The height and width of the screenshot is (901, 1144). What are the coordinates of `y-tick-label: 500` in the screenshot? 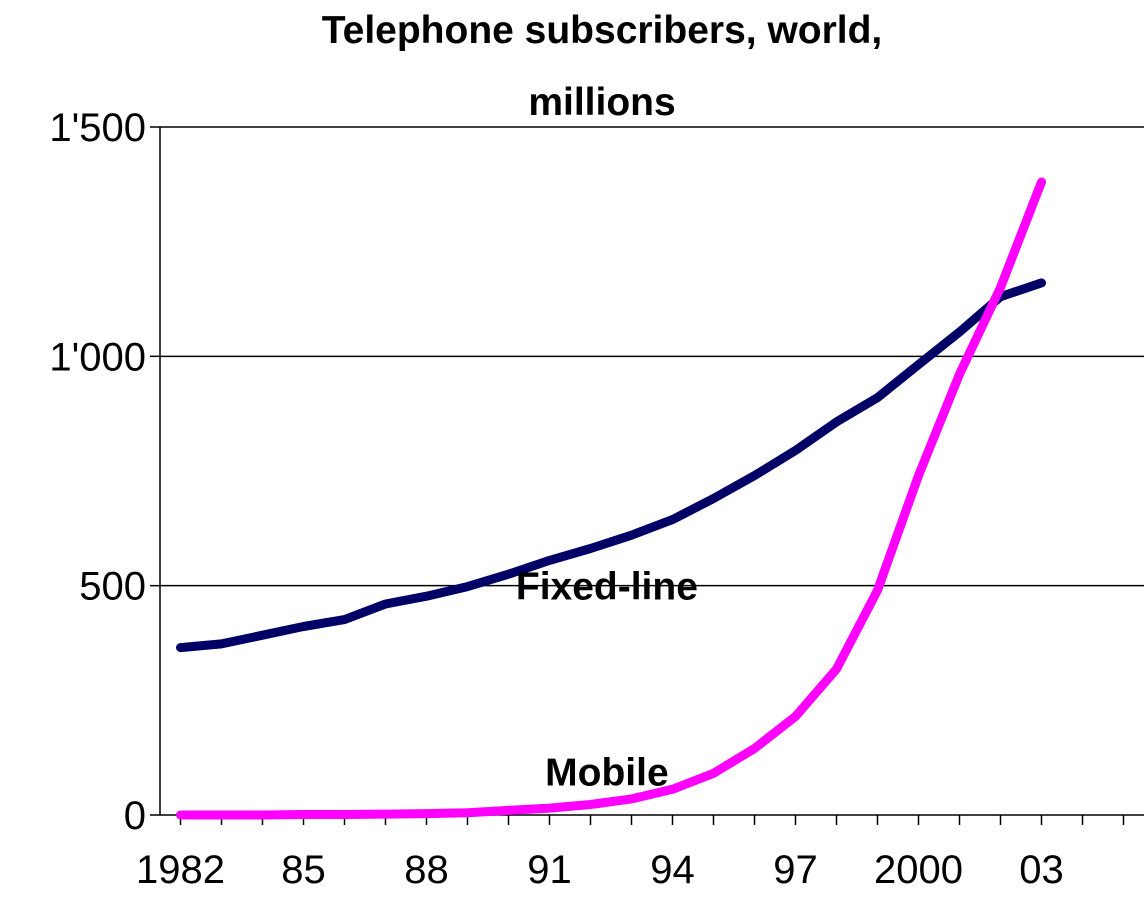 It's located at (112, 587).